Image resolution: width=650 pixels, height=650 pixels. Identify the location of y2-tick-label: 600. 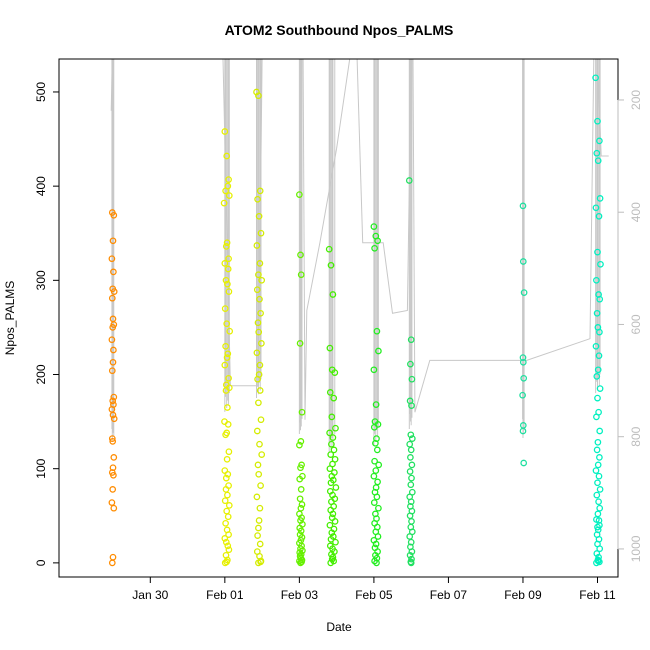
(636, 324).